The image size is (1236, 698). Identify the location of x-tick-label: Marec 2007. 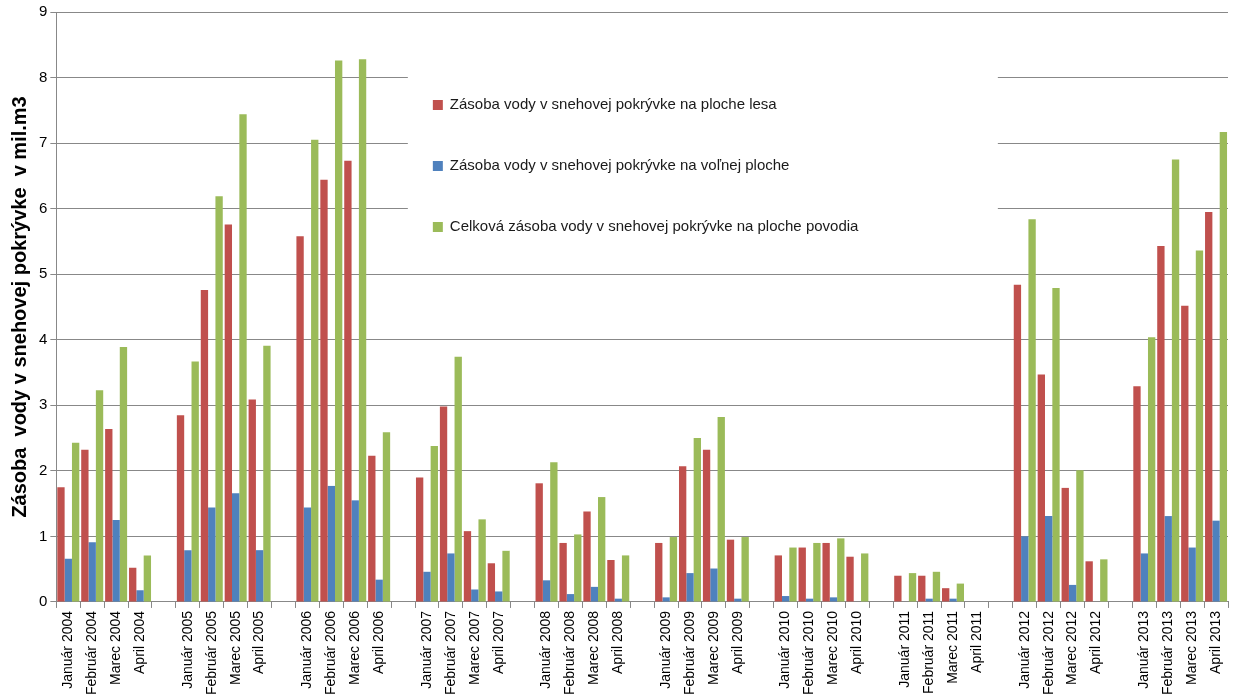
(473, 647).